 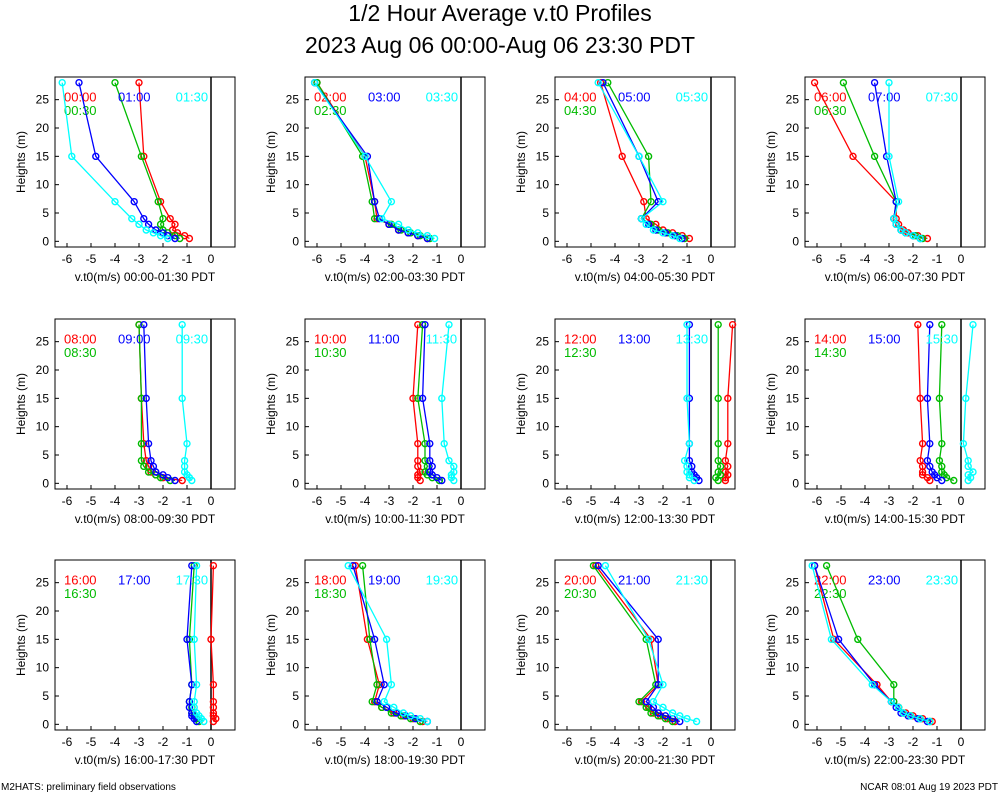 I want to click on x-axis-label: v.t0(m/s) 16:00-17:30 PDT, so click(x=145, y=760).